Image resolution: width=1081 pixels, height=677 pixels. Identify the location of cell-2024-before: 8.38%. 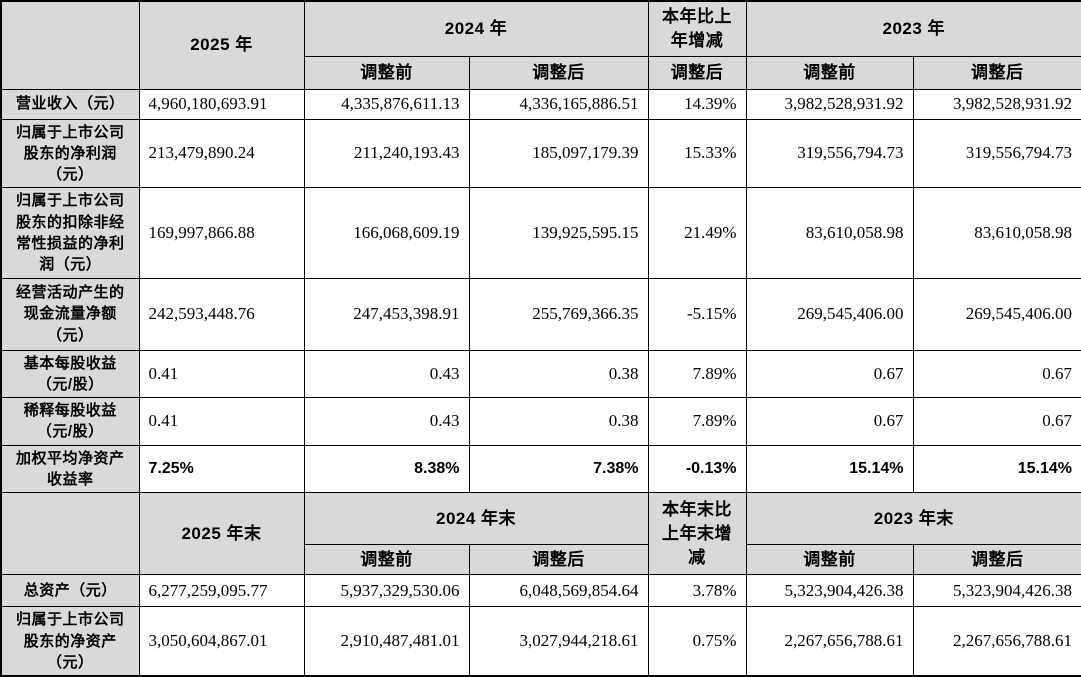
(386, 469).